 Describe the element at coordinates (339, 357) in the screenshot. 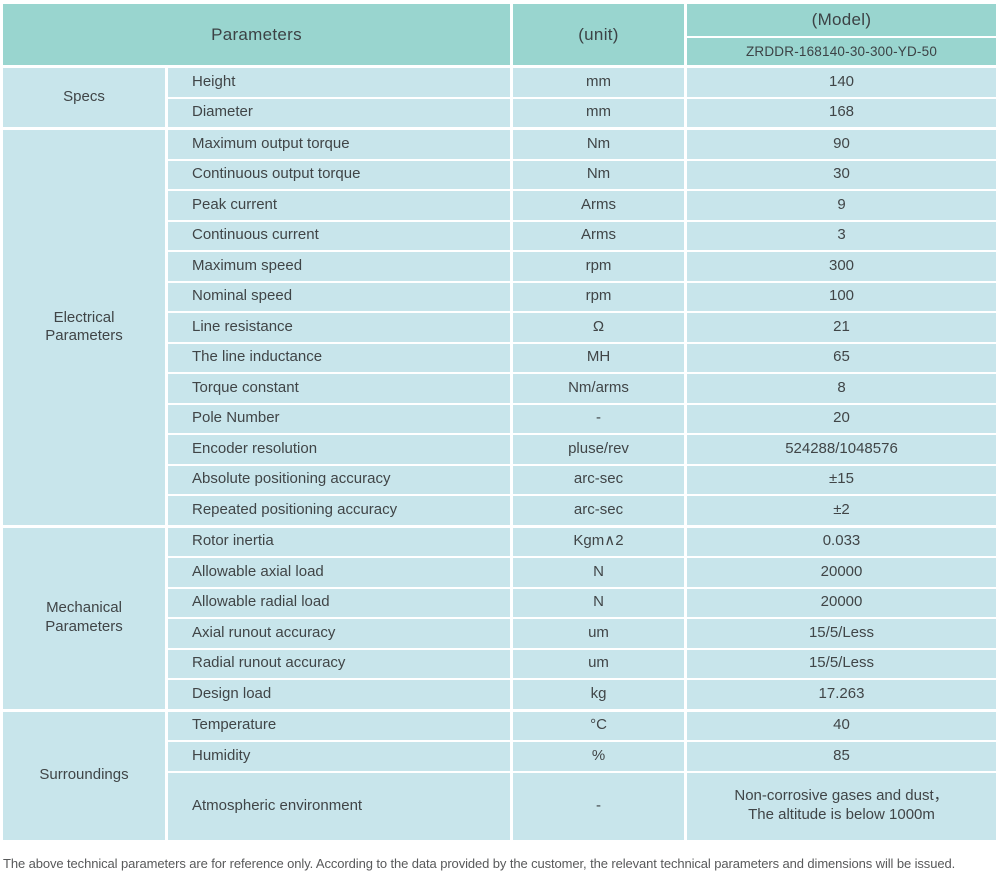

I see `param-cell: The line inductance` at that location.